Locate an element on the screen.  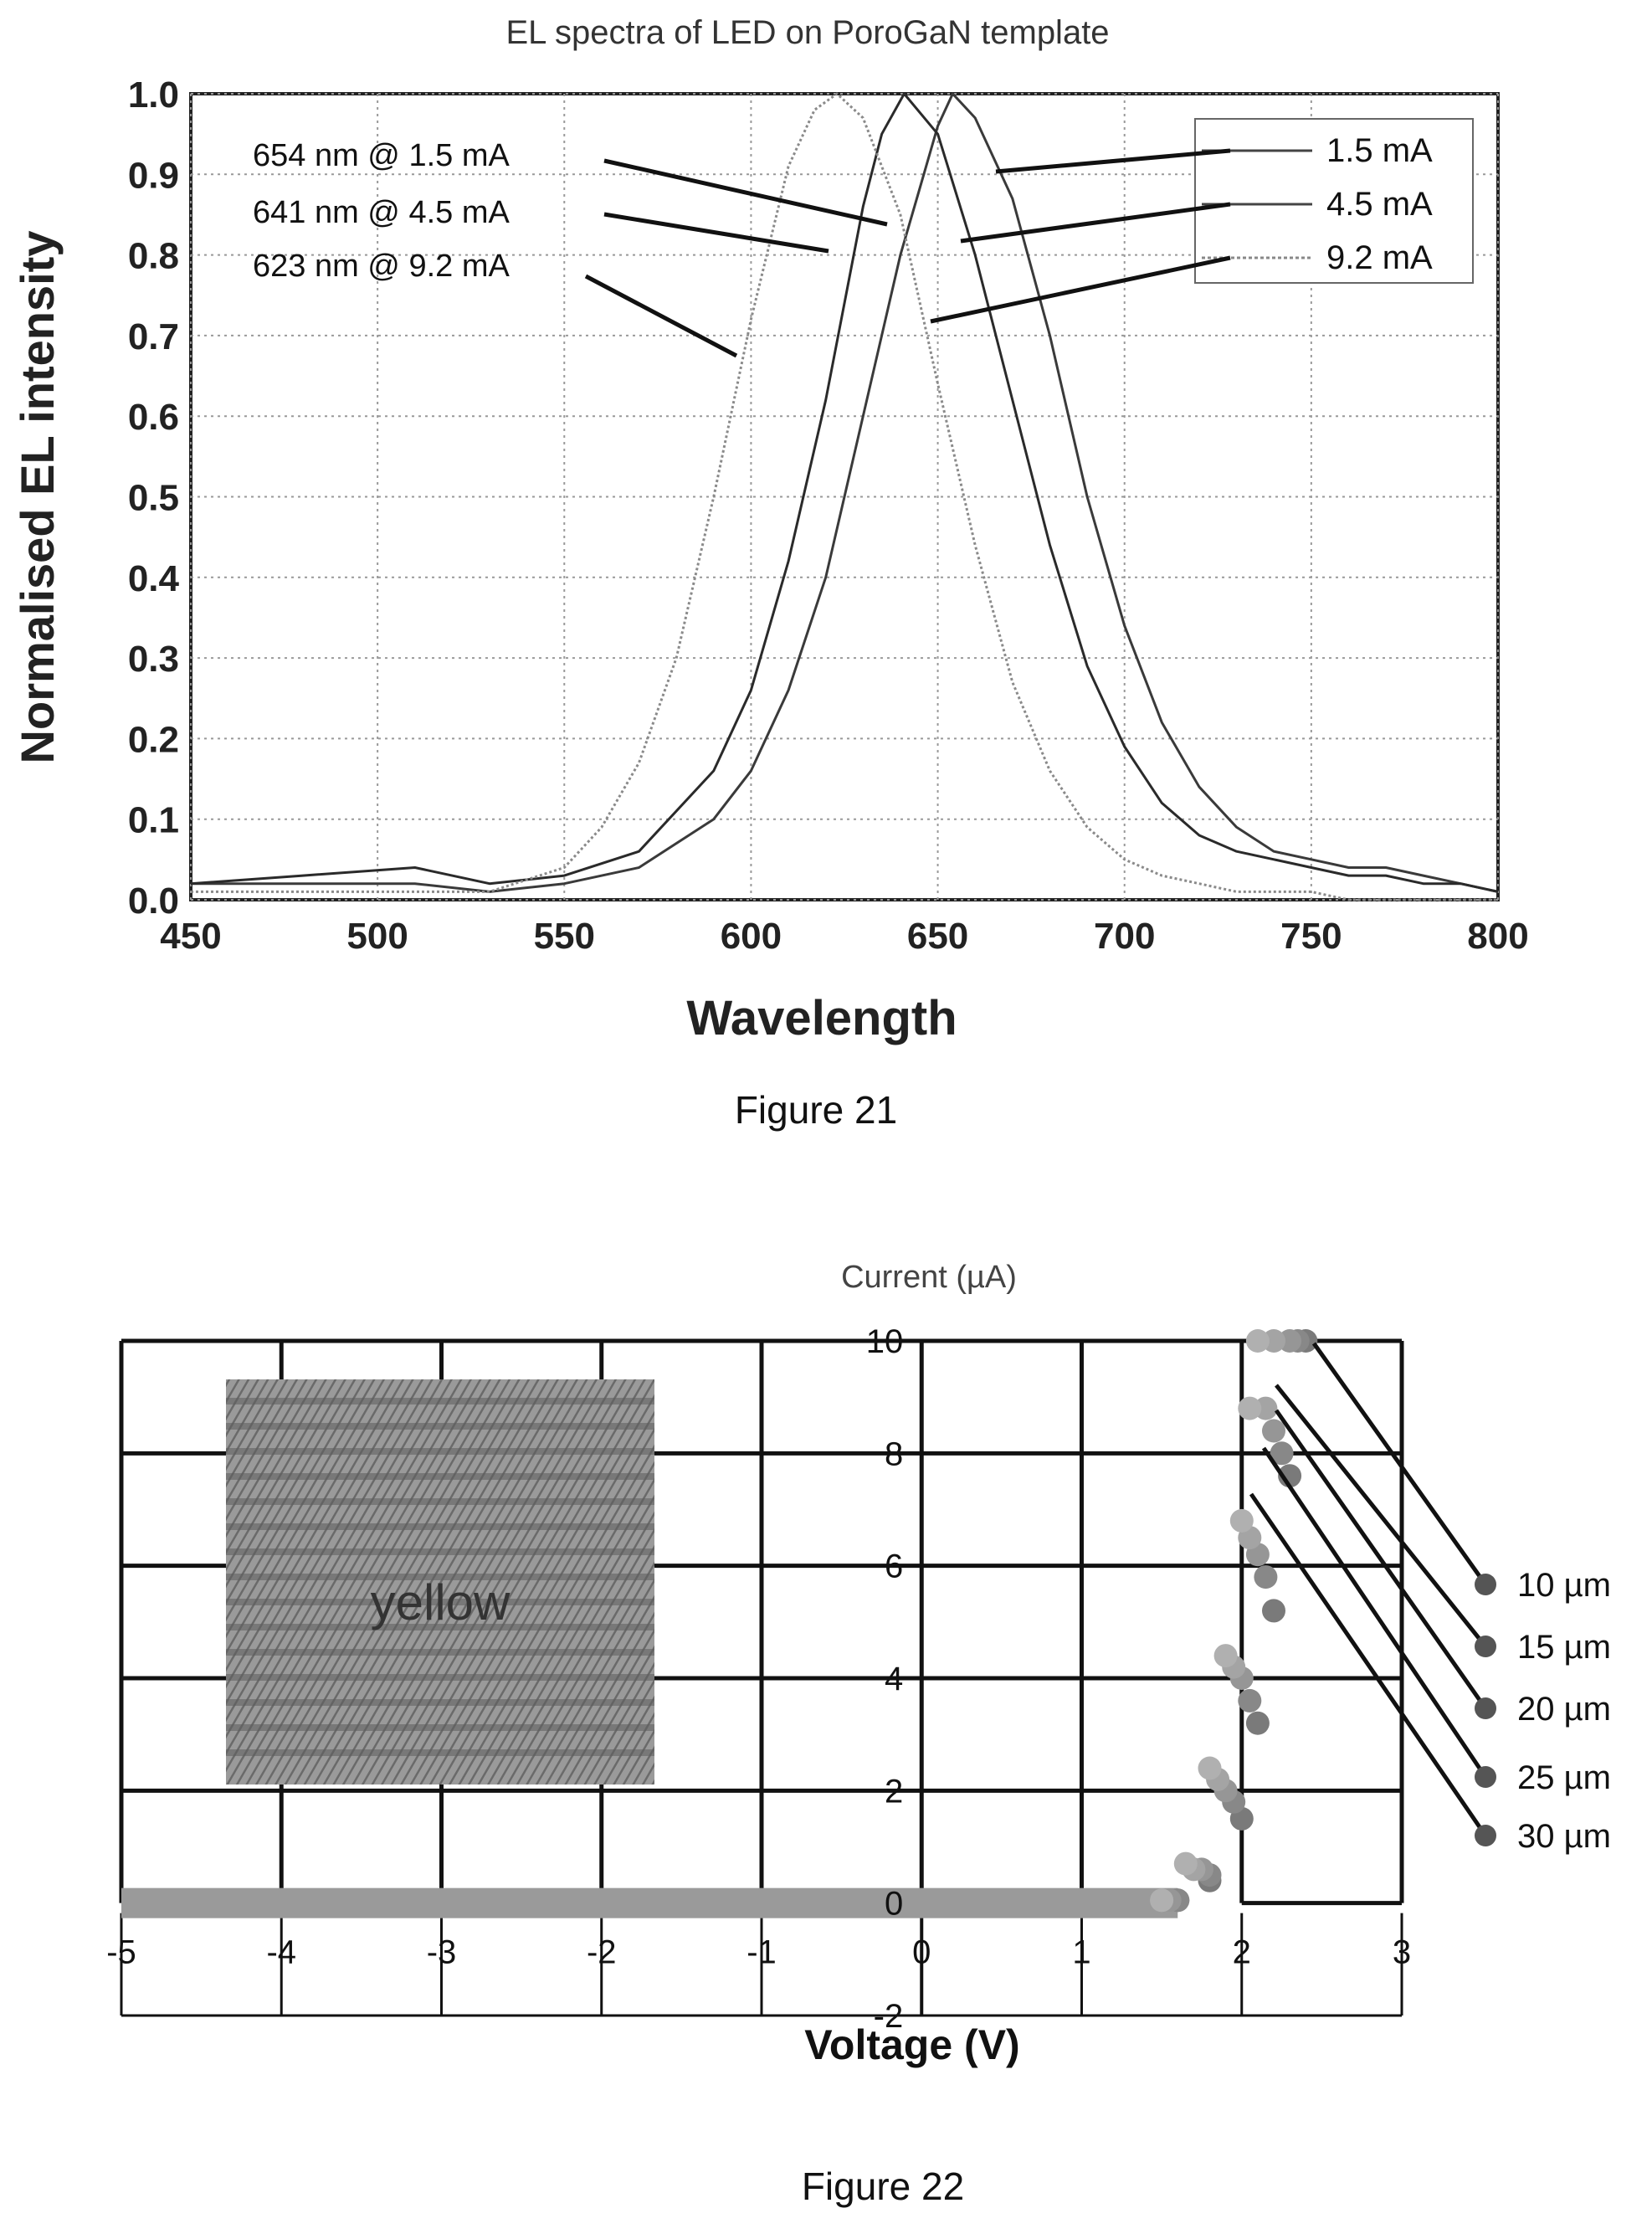
x-axis-label: Voltage (V) is located at coordinates (911, 2044).